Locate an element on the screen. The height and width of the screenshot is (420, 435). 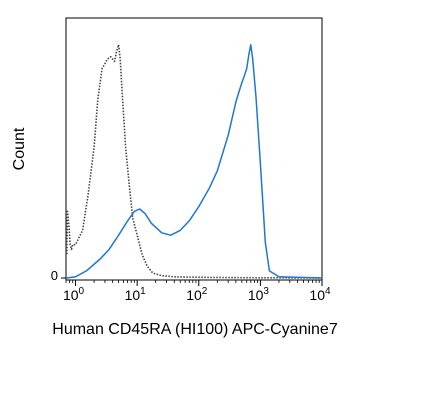
x-tick-label: 10³ is located at coordinates (259, 294).